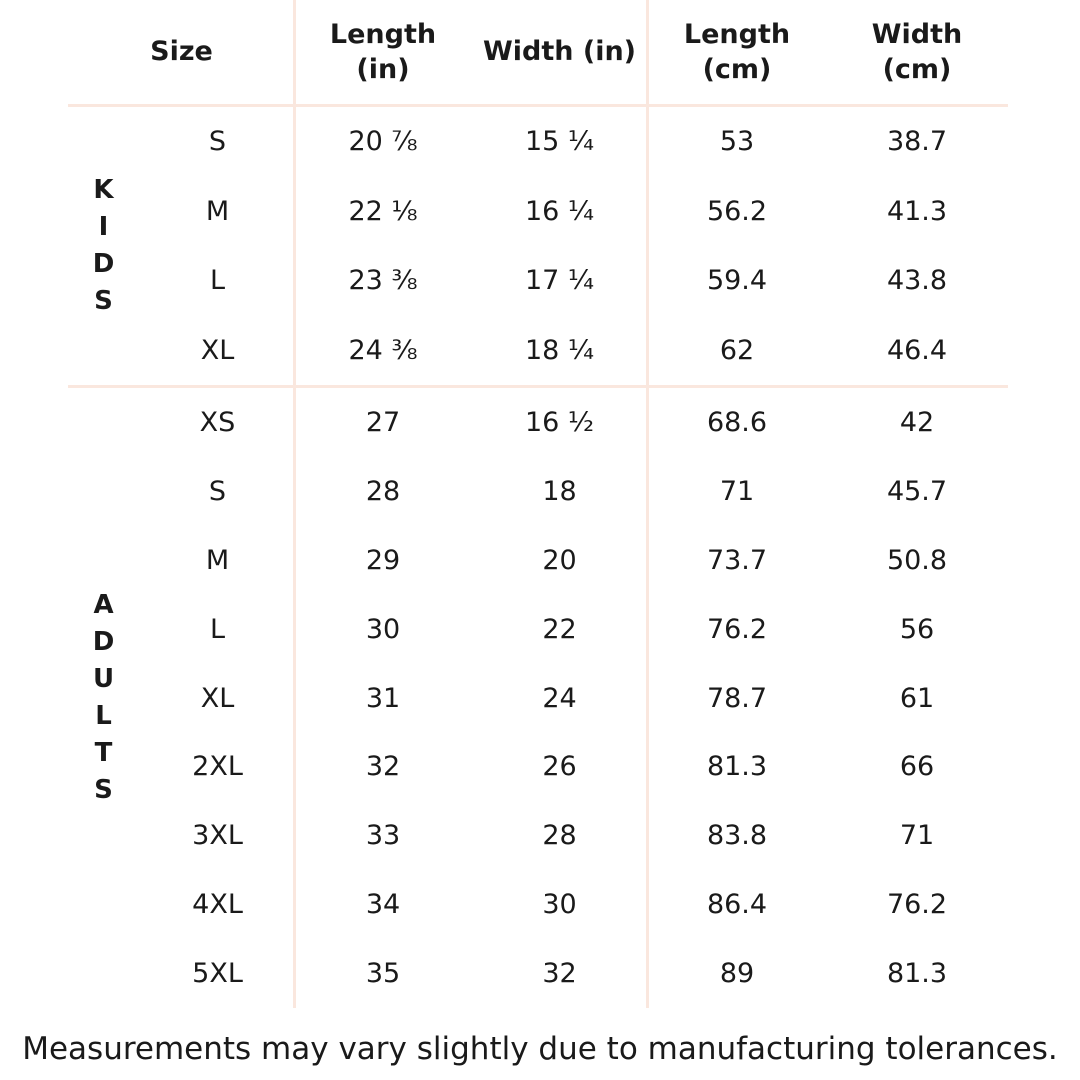 The height and width of the screenshot is (1080, 1080). I want to click on cell-size: 3XL, so click(217, 836).